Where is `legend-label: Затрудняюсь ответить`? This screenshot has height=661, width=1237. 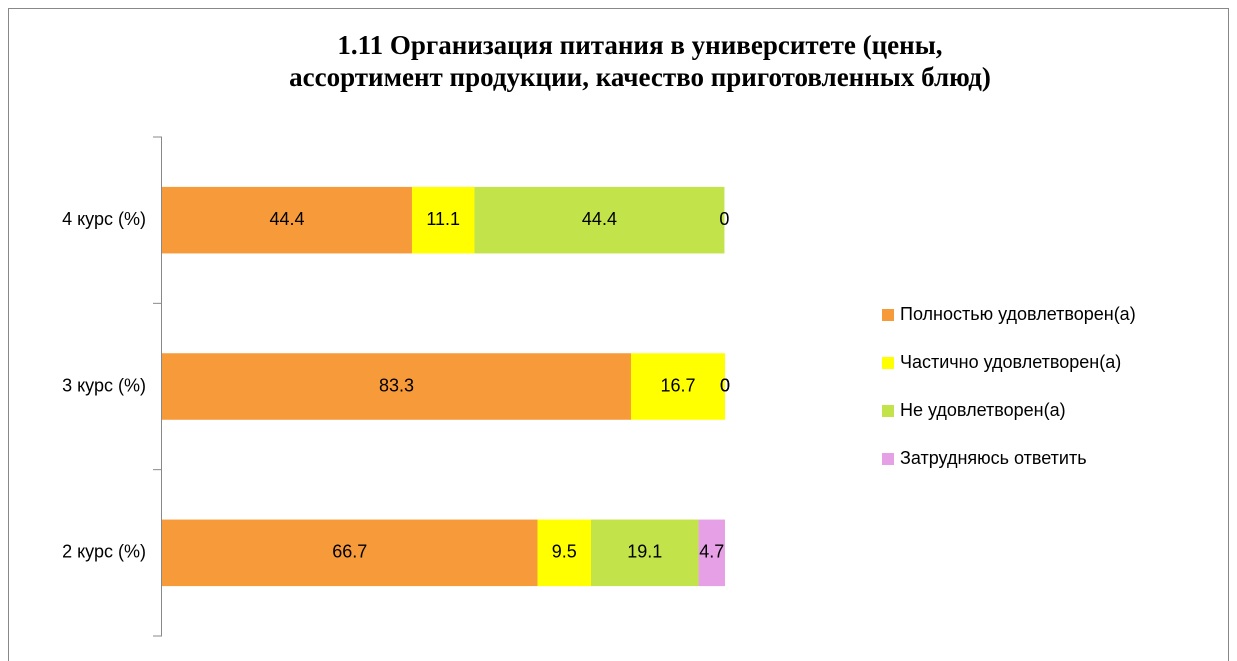
legend-label: Затрудняюсь ответить is located at coordinates (993, 458).